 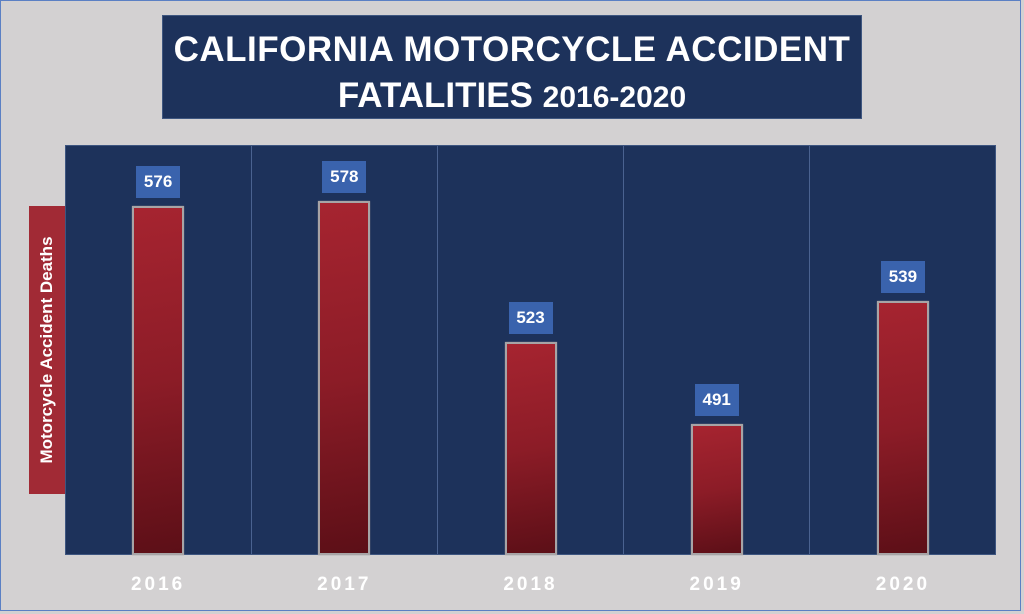 I want to click on value-label-2018: 523, so click(x=530, y=318).